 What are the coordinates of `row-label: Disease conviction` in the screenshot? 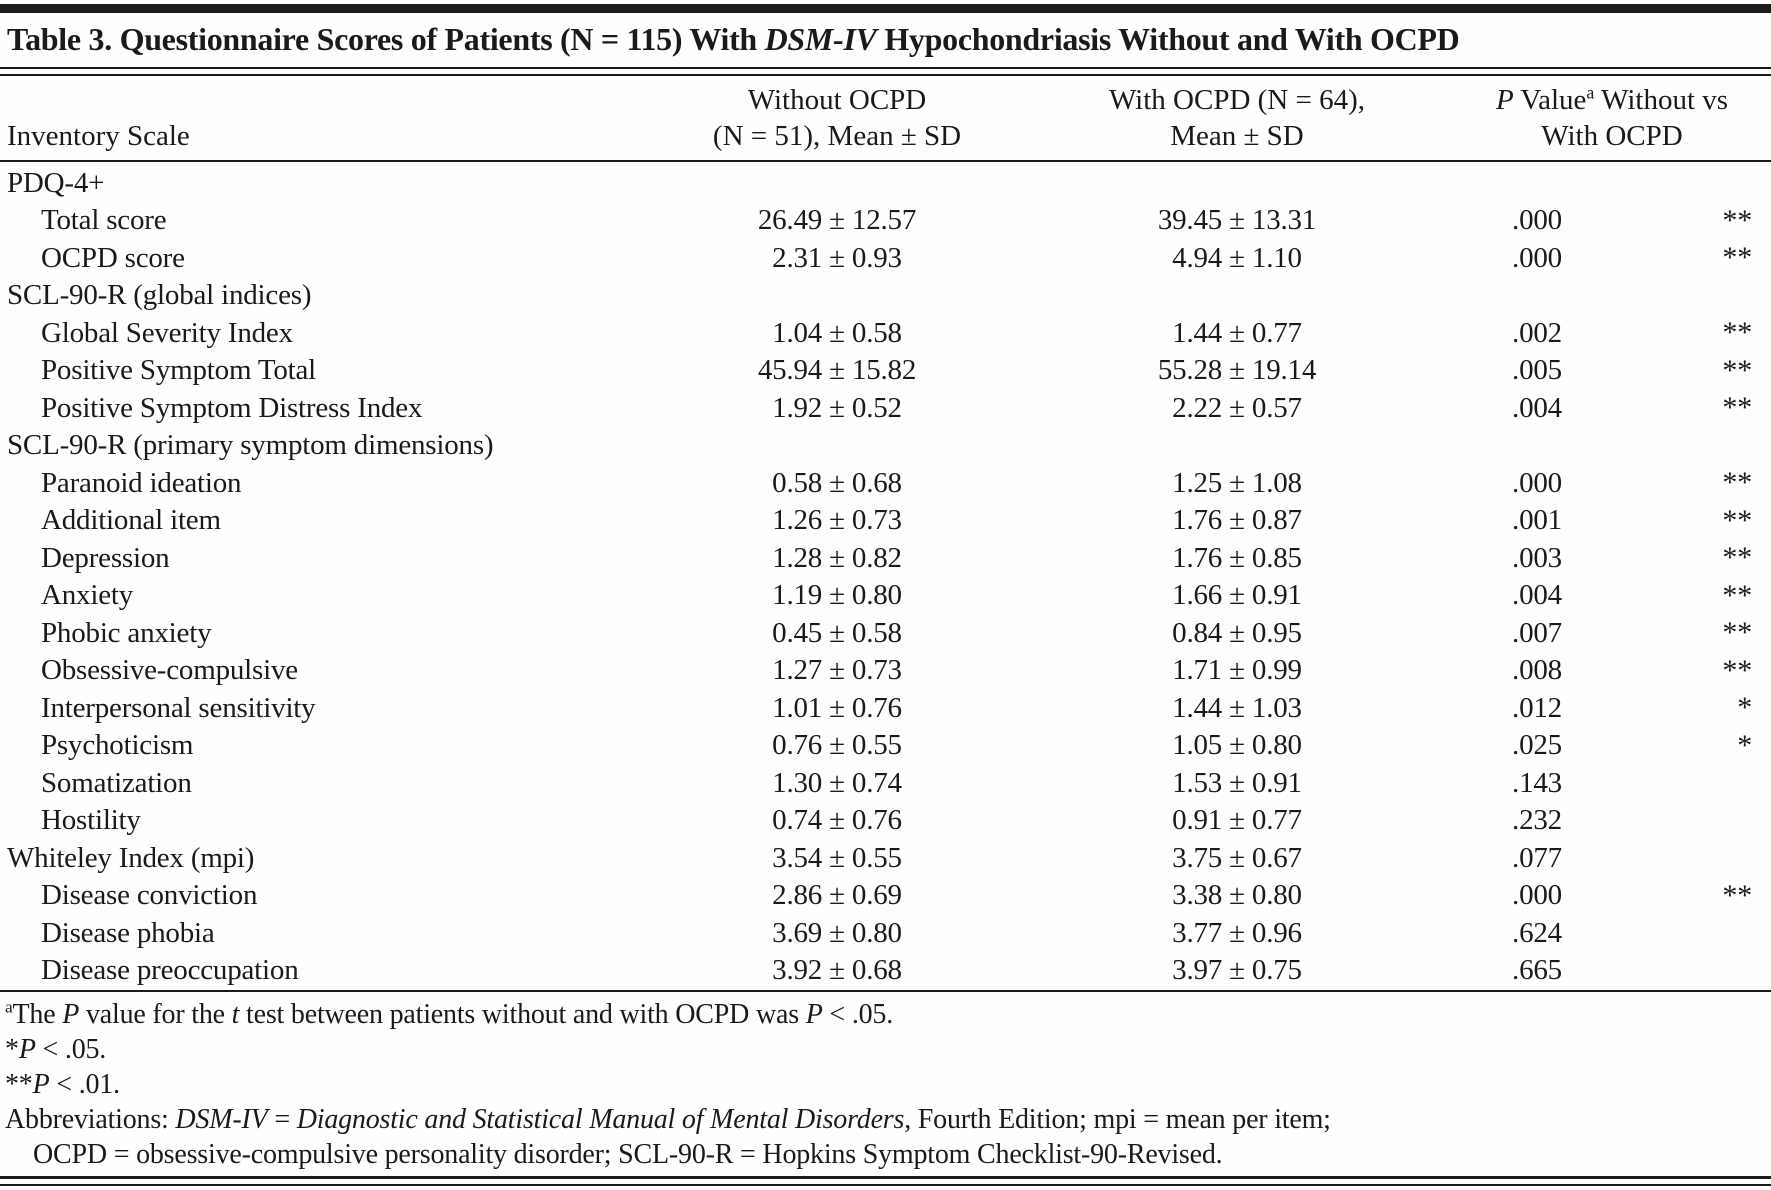 It's located at (149, 895).